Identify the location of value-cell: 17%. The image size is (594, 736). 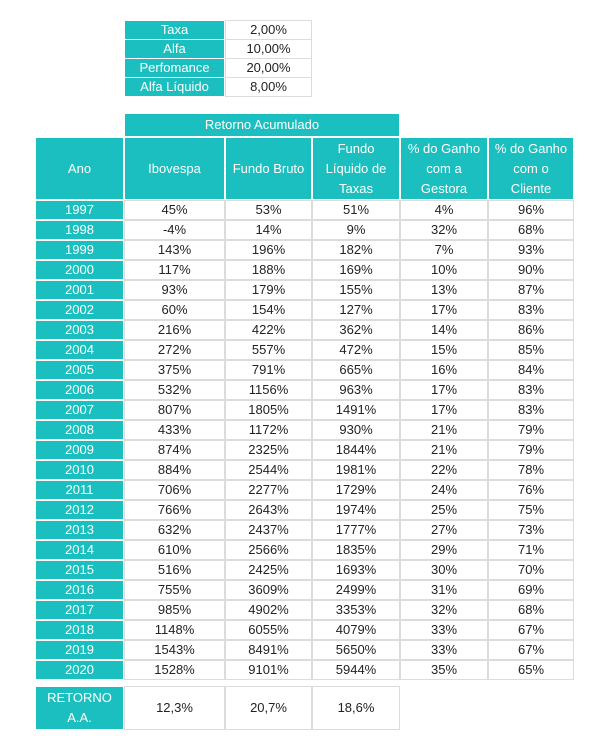
(444, 390).